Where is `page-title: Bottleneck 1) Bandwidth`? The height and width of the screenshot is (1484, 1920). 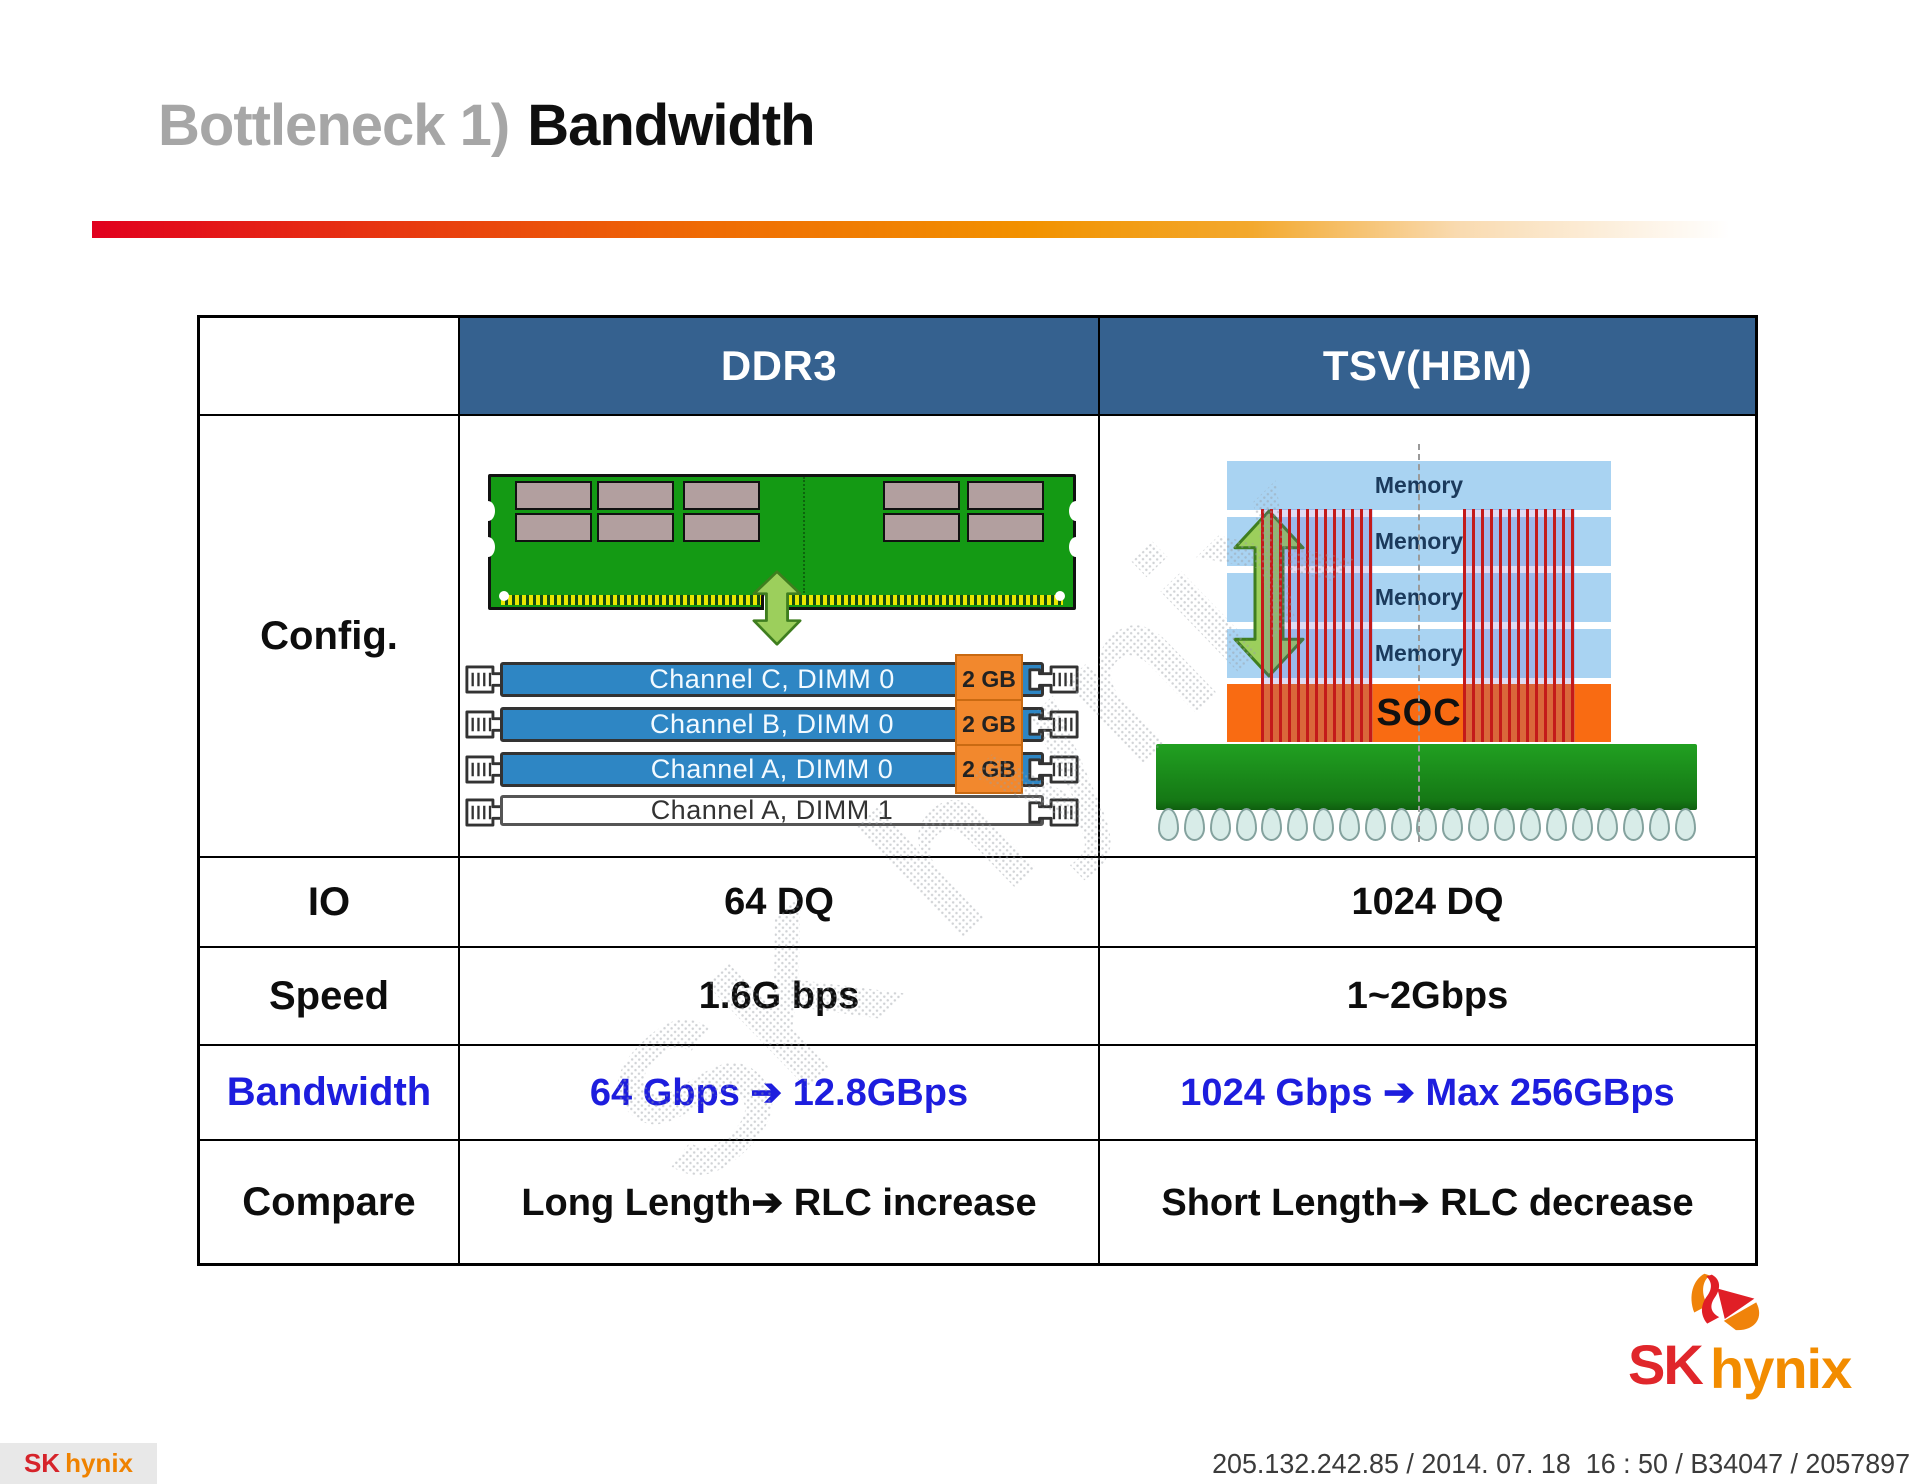
page-title: Bottleneck 1) Bandwidth is located at coordinates (487, 125).